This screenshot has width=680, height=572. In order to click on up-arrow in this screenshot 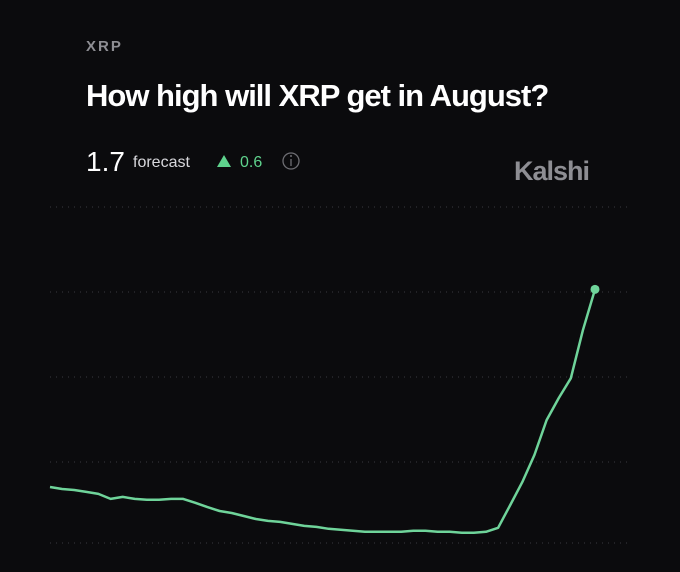, I will do `click(224, 161)`.